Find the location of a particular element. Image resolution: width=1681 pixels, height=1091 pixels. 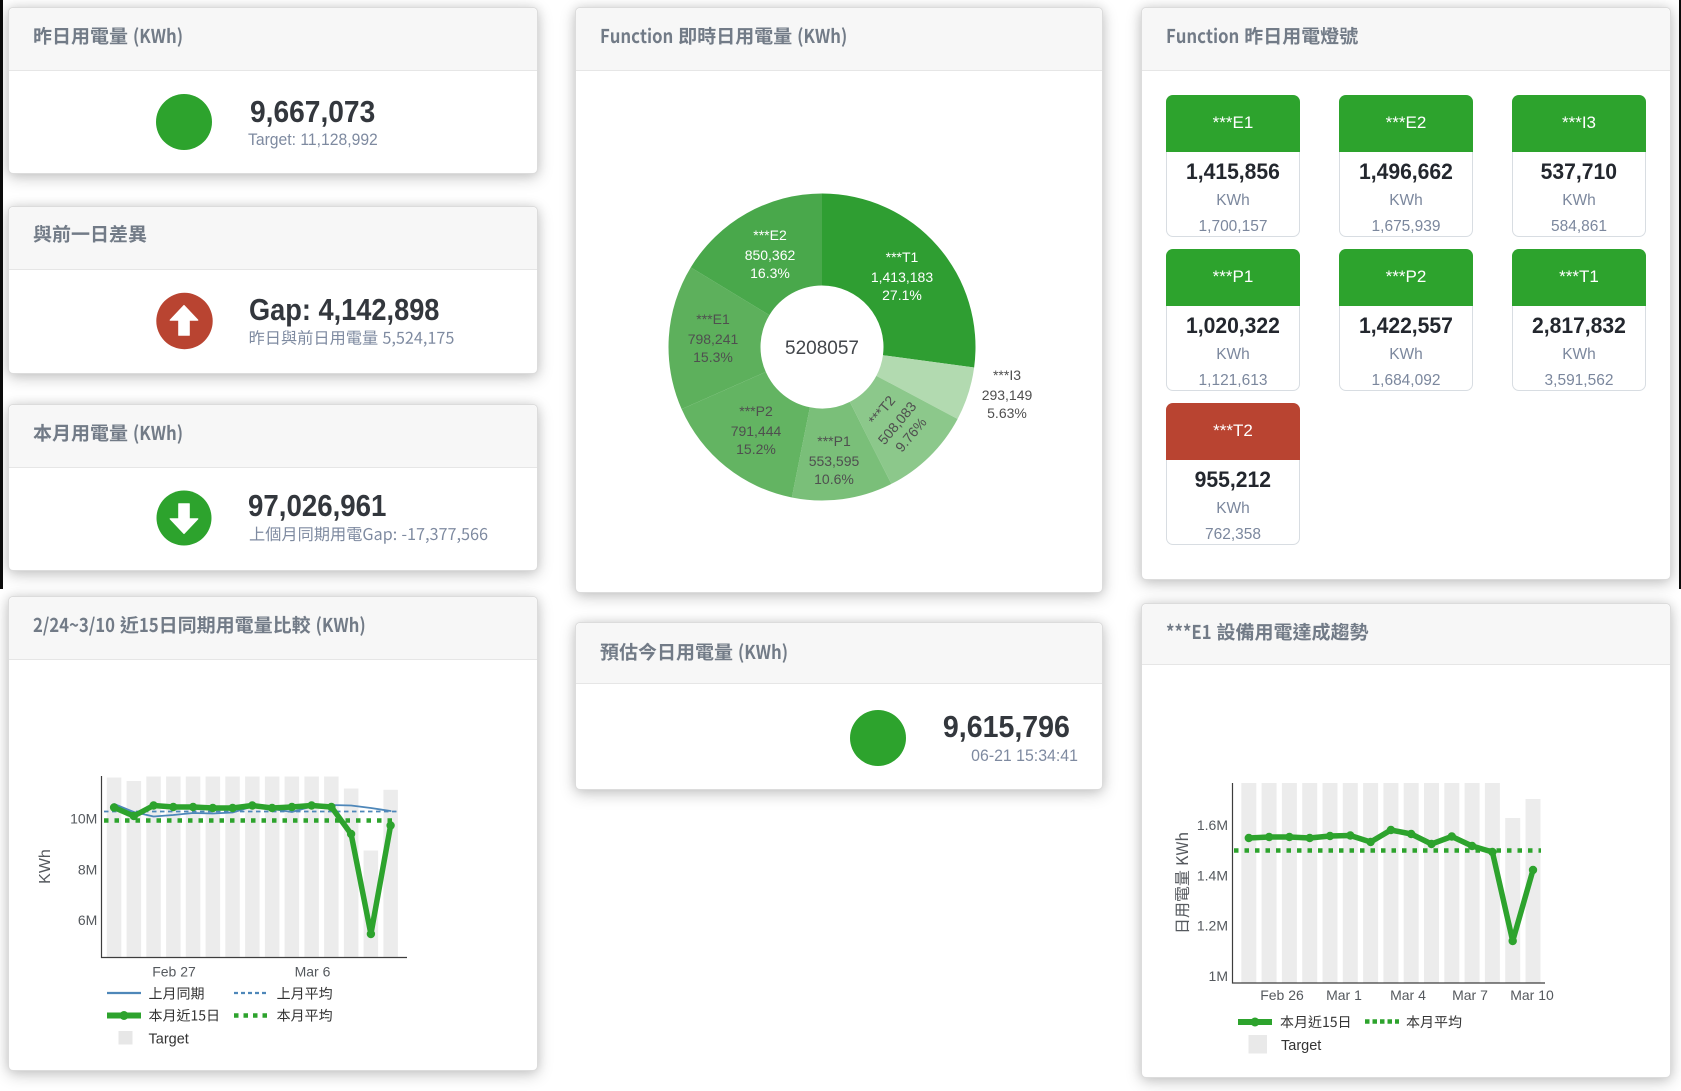

svg-text: Mar 6 is located at coordinates (313, 972).